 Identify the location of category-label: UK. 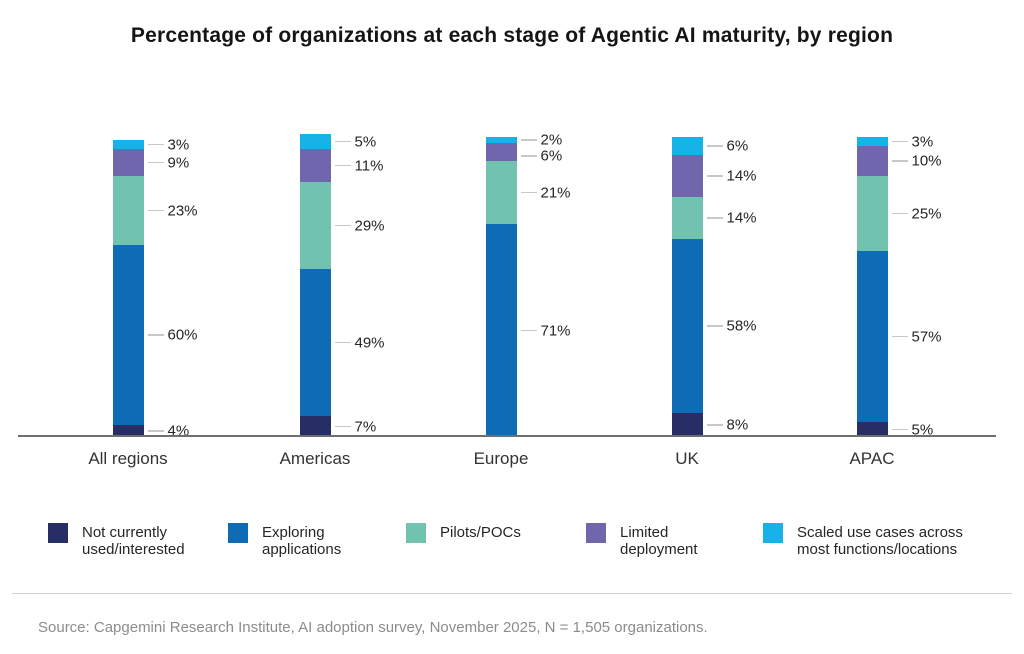
(687, 458).